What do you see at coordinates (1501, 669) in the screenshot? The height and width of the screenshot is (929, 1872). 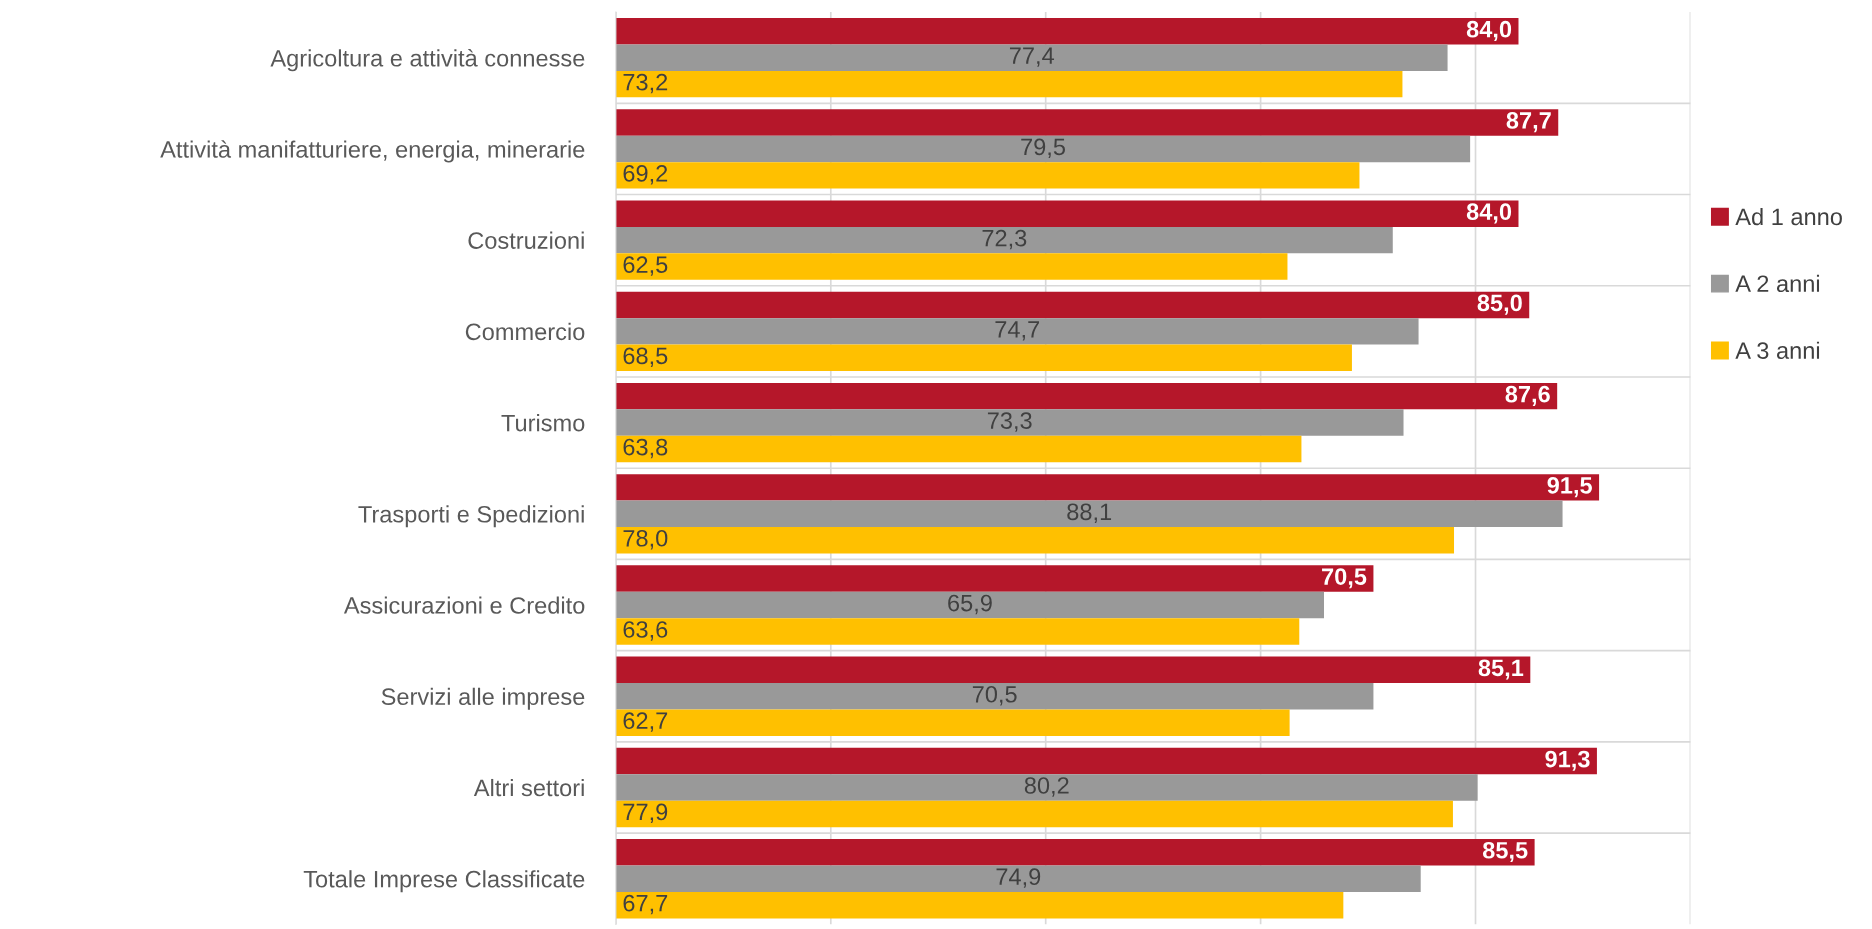 I see `data-label: 85,1` at bounding box center [1501, 669].